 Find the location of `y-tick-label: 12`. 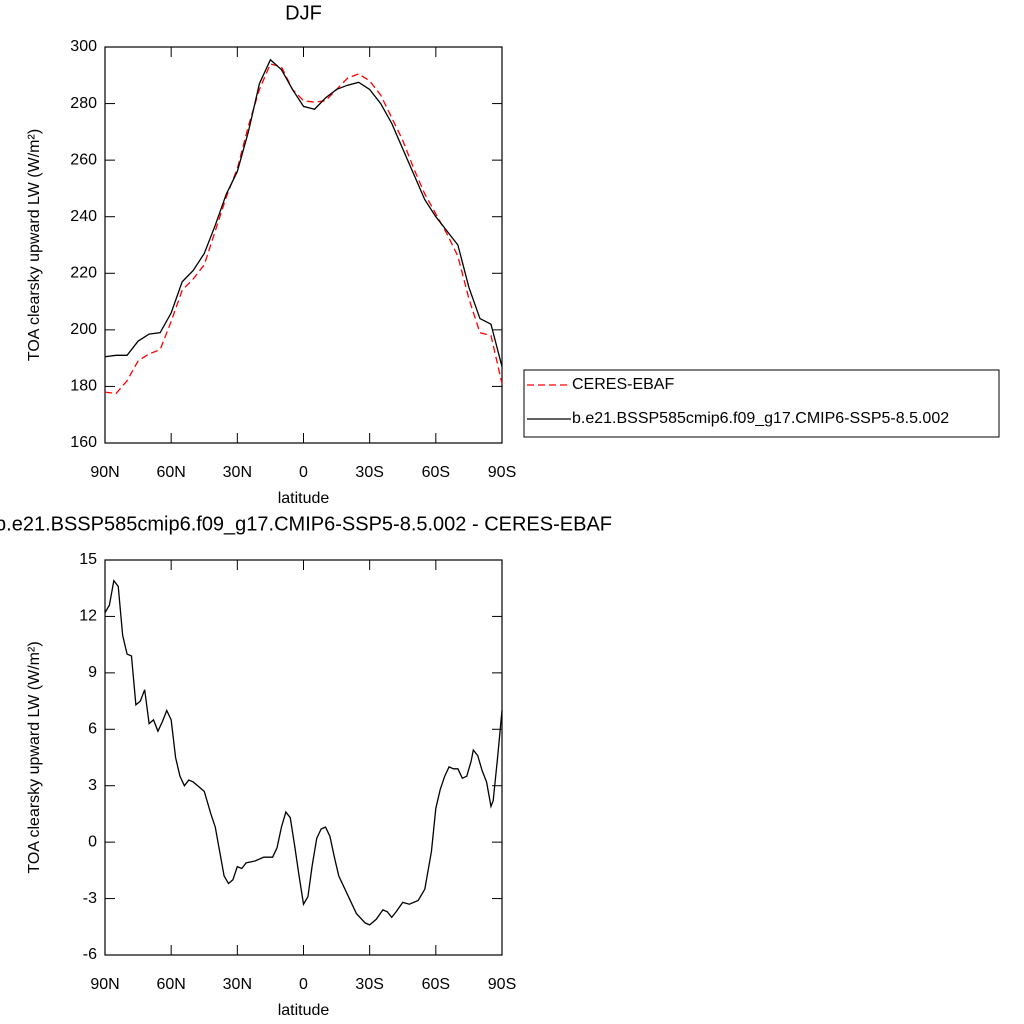

y-tick-label: 12 is located at coordinates (88, 616).